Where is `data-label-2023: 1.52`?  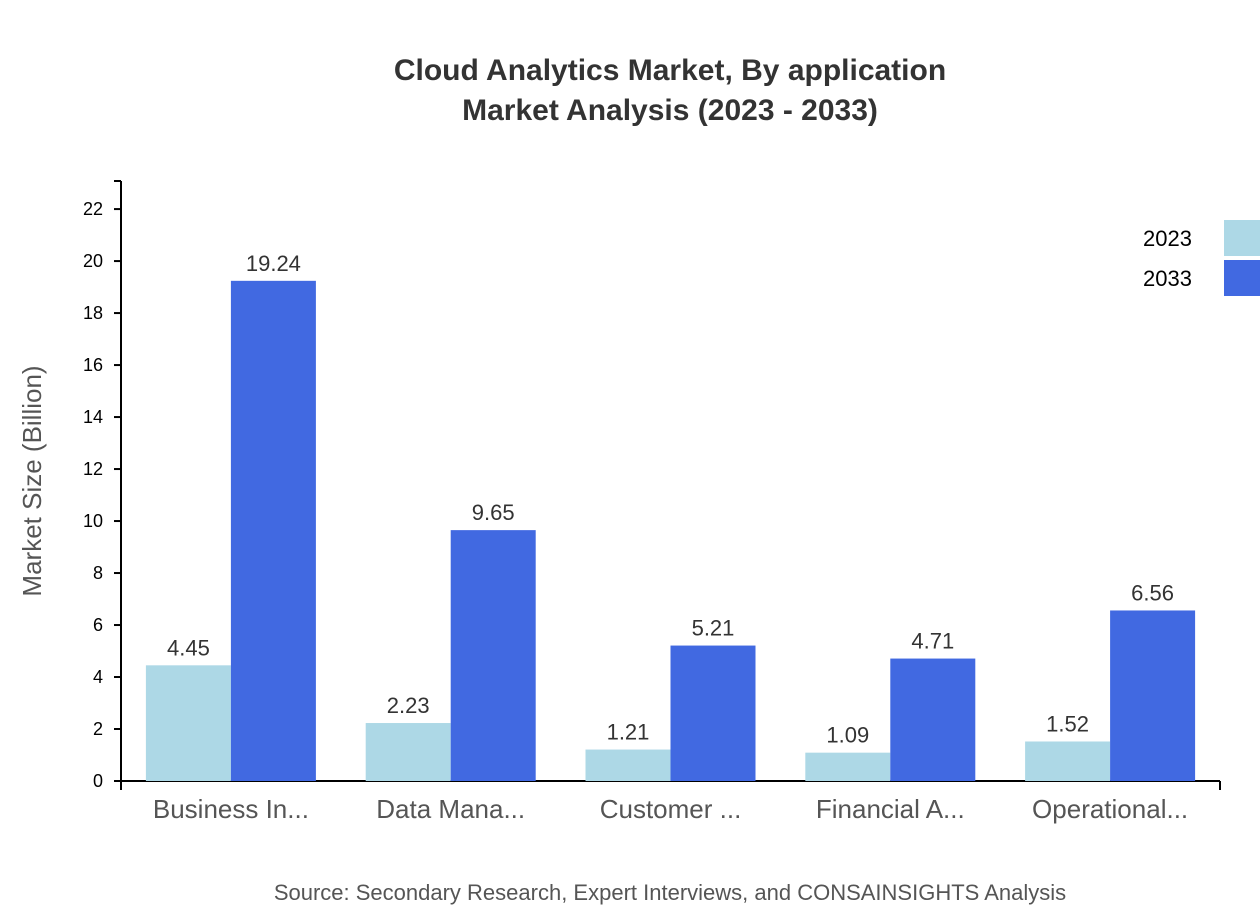
data-label-2023: 1.52 is located at coordinates (1067, 723).